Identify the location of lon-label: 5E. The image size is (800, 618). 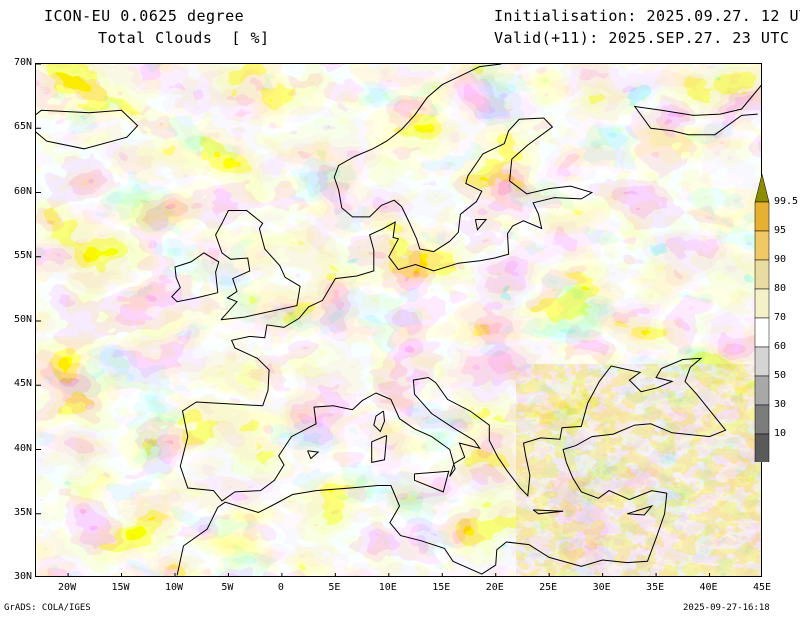
(334, 587).